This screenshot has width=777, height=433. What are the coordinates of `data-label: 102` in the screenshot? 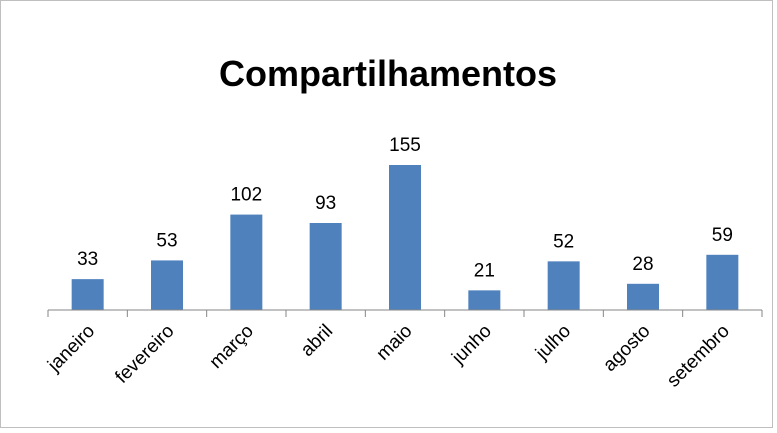 It's located at (246, 195).